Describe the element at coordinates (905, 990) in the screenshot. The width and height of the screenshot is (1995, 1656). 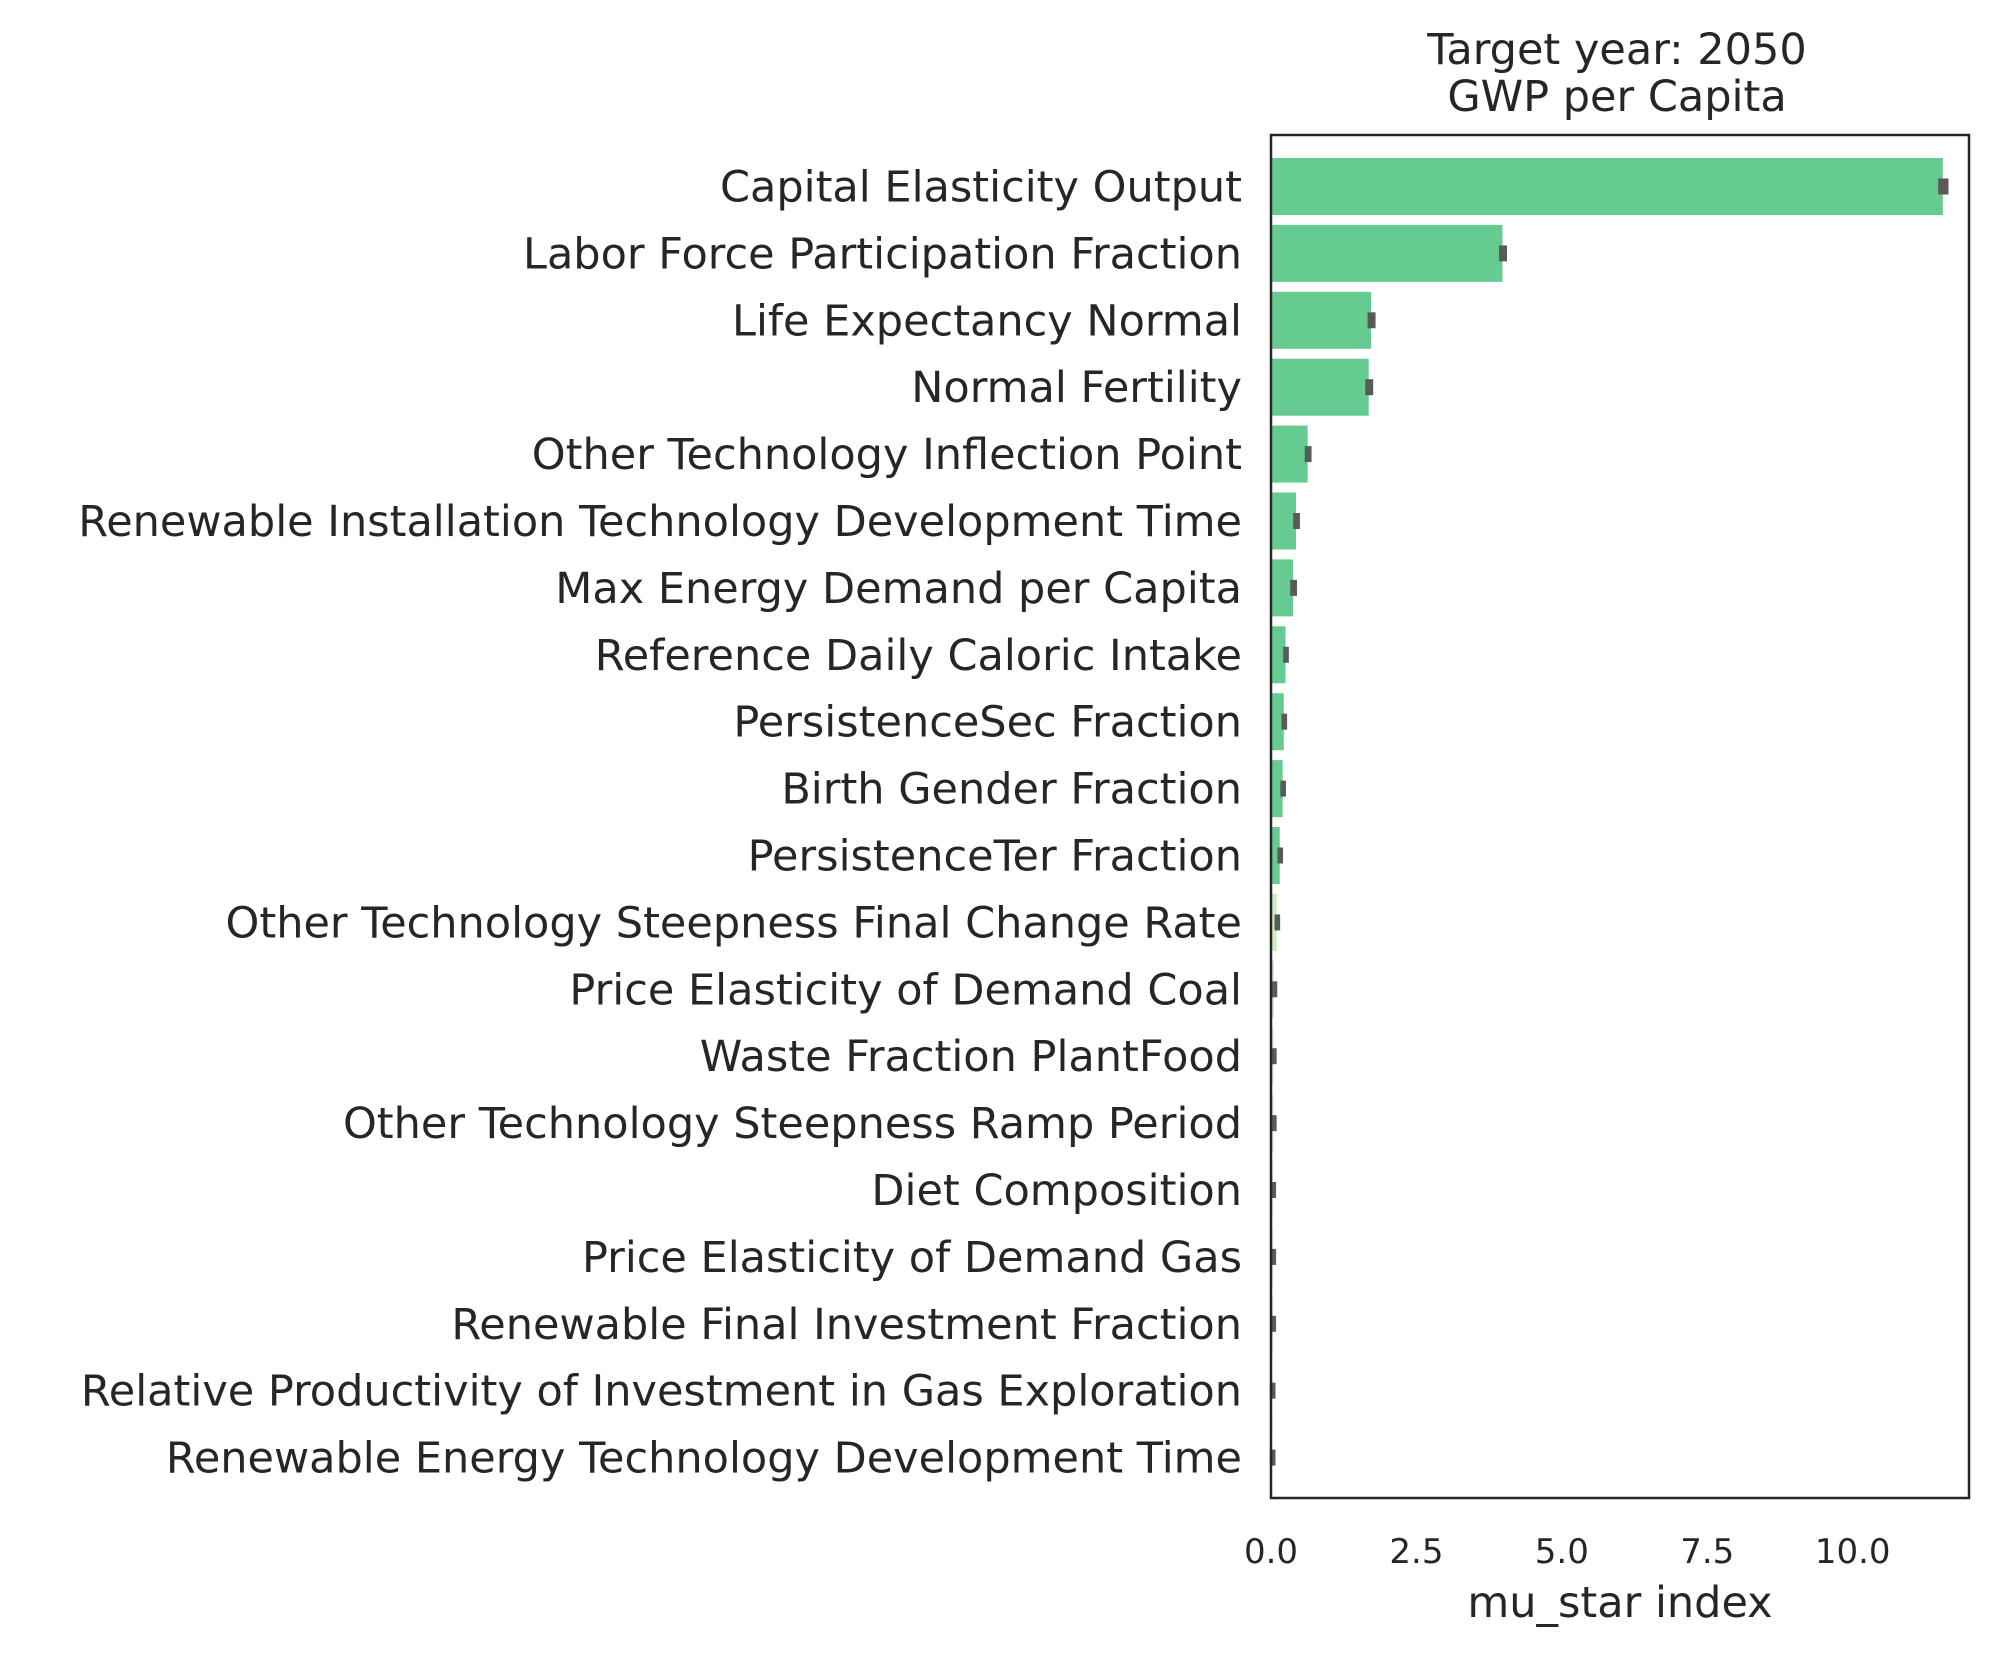
I see `category-label-13: Price Elasticity of Demand Coal` at that location.